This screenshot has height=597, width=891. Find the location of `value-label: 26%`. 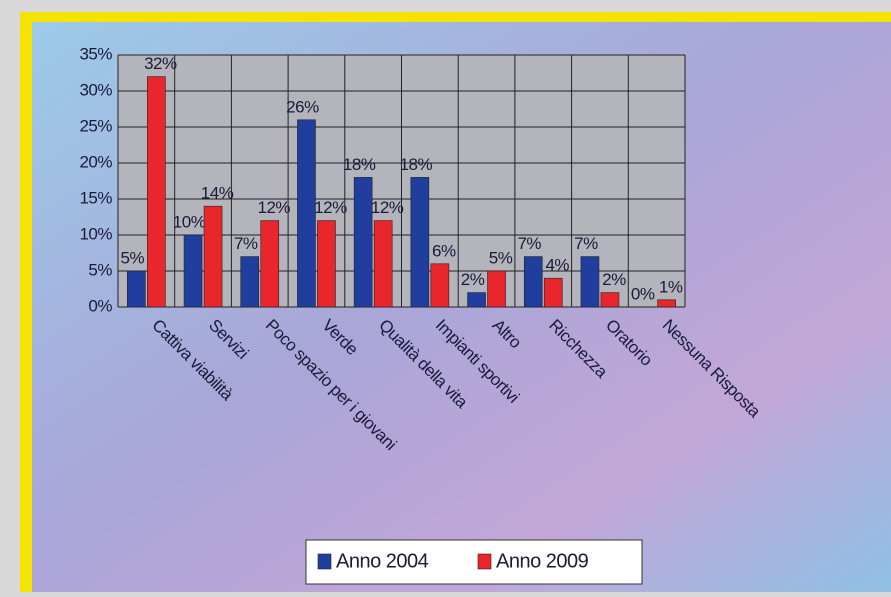

value-label: 26% is located at coordinates (302, 106).